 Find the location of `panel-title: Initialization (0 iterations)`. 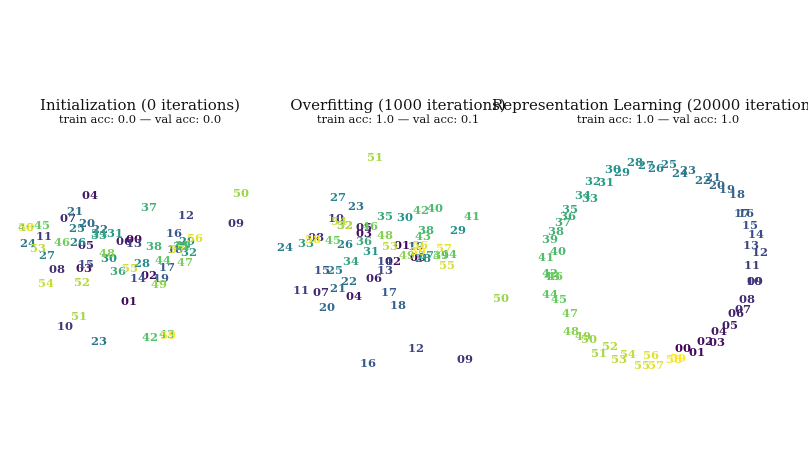

panel-title: Initialization (0 iterations) is located at coordinates (140, 105).